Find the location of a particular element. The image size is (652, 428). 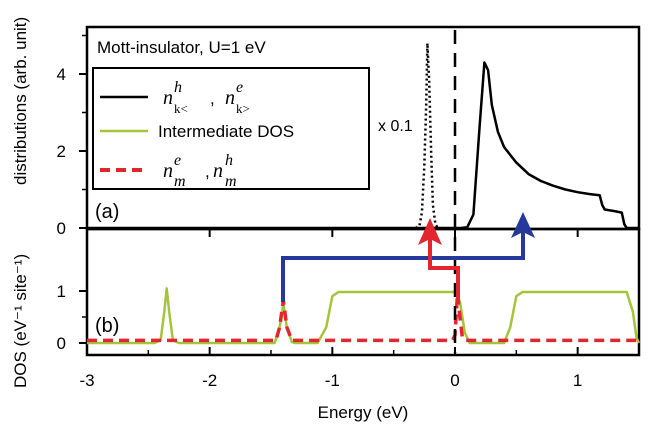

legend-item-3-sup1: e is located at coordinates (177, 160).